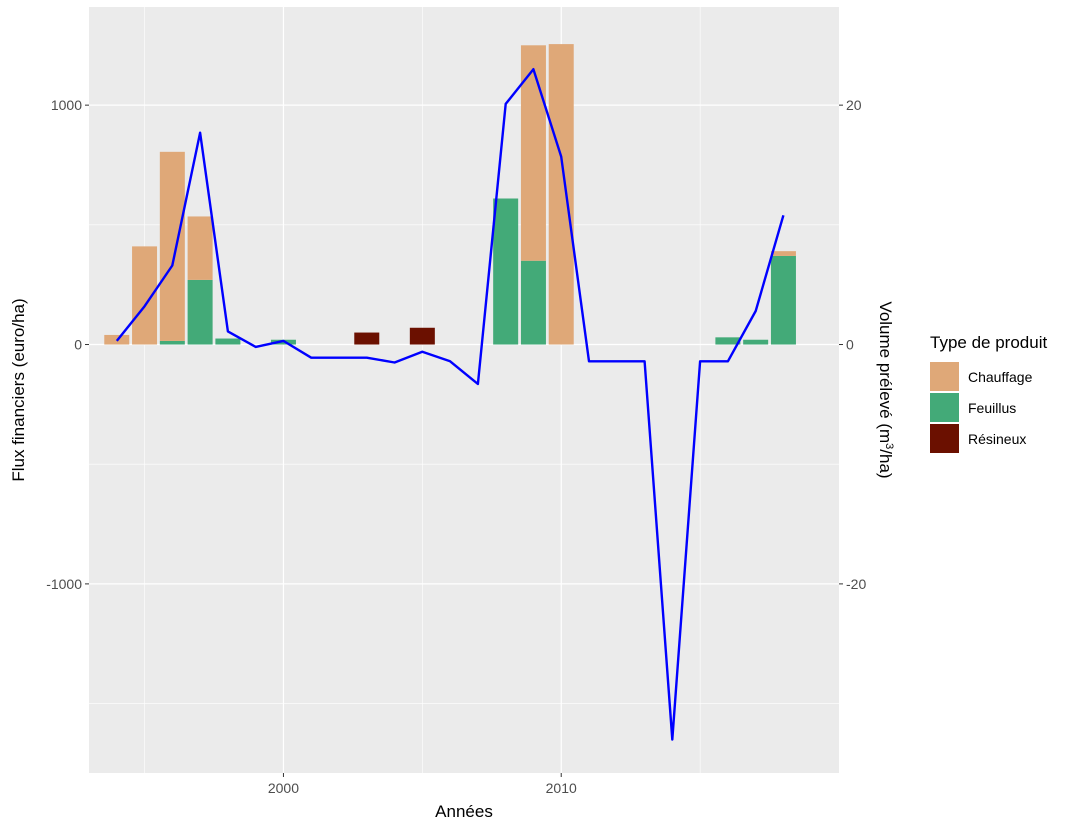  What do you see at coordinates (18, 389) in the screenshot?
I see `y-axis-title: Flux financiers (euro/ha)` at bounding box center [18, 389].